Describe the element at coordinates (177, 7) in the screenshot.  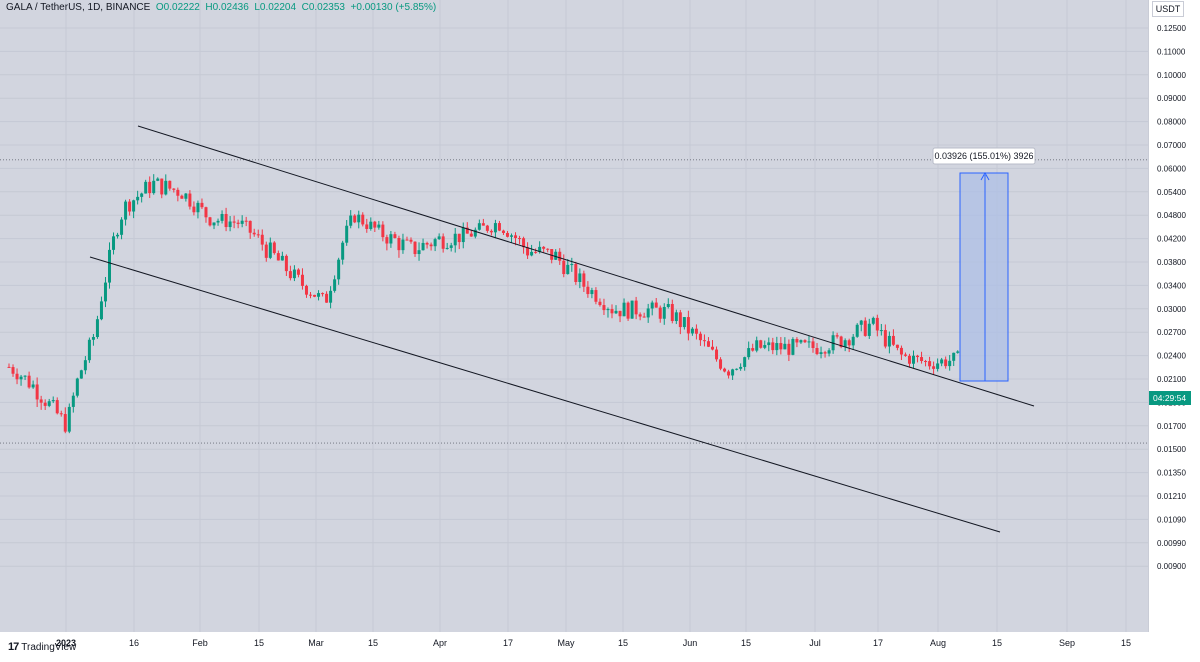
I see `ohlc-open: O0.02222` at that location.